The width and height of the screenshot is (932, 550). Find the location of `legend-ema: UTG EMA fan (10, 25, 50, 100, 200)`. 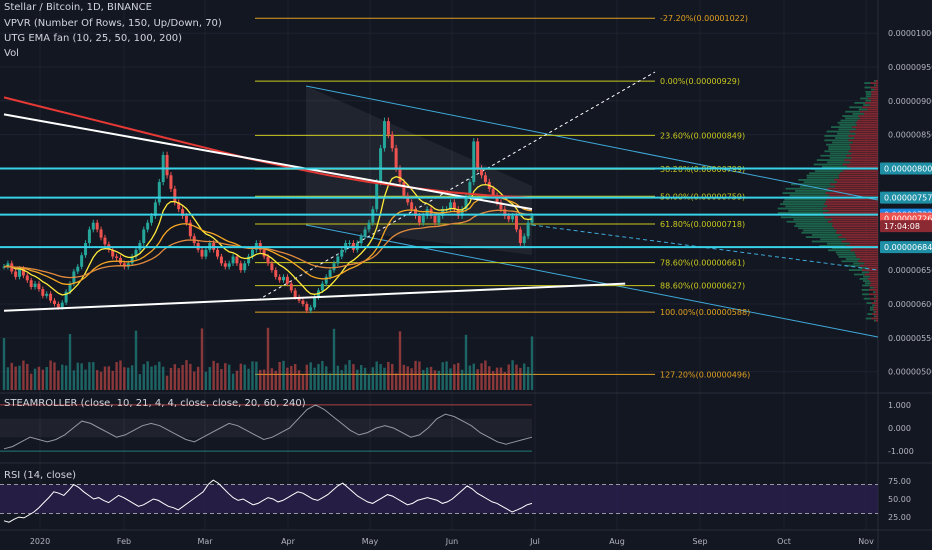

legend-ema: UTG EMA fan (10, 25, 50, 100, 200) is located at coordinates (93, 38).